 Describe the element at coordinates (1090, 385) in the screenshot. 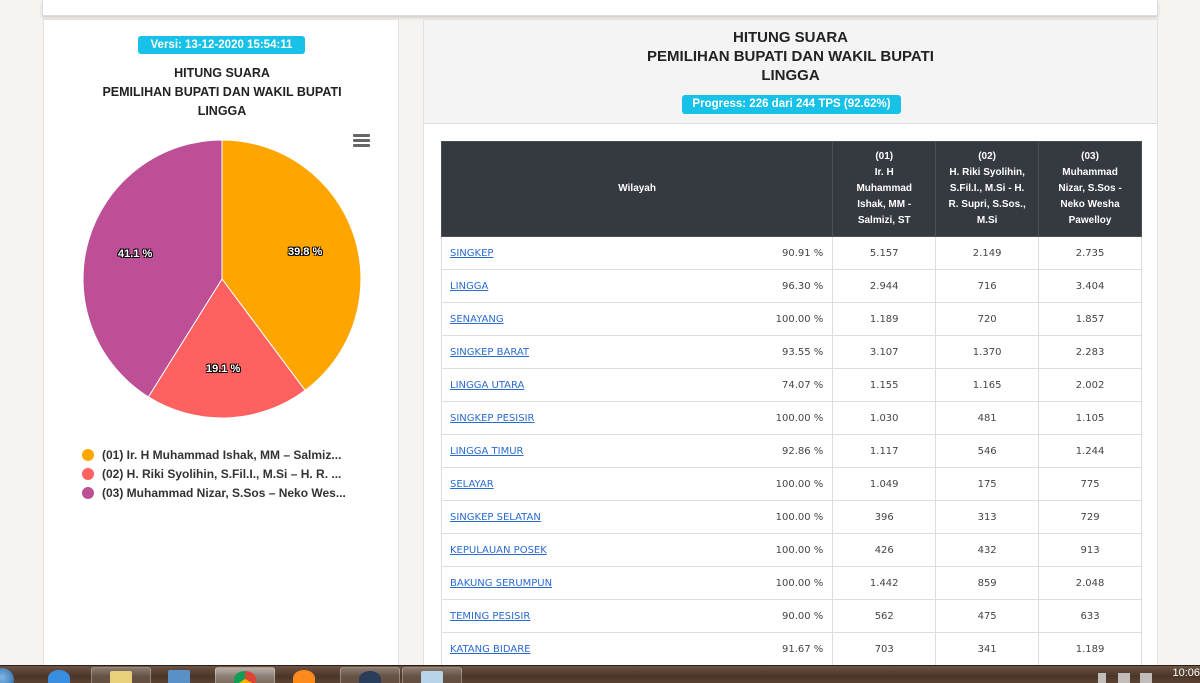

I see `votes-03: 2.002` at that location.